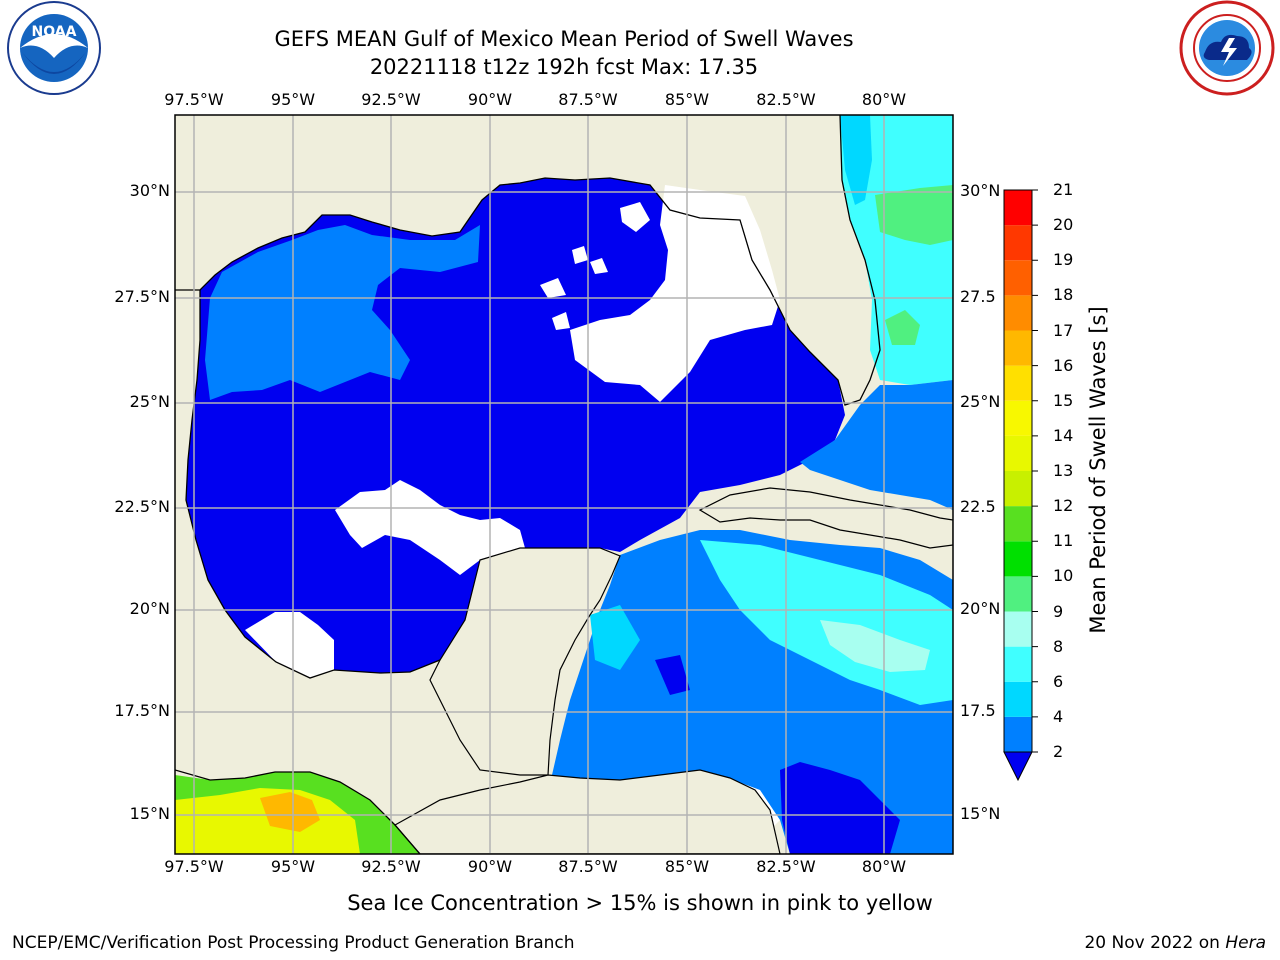  What do you see at coordinates (293, 866) in the screenshot?
I see `lon-label-bottom: 95°W` at bounding box center [293, 866].